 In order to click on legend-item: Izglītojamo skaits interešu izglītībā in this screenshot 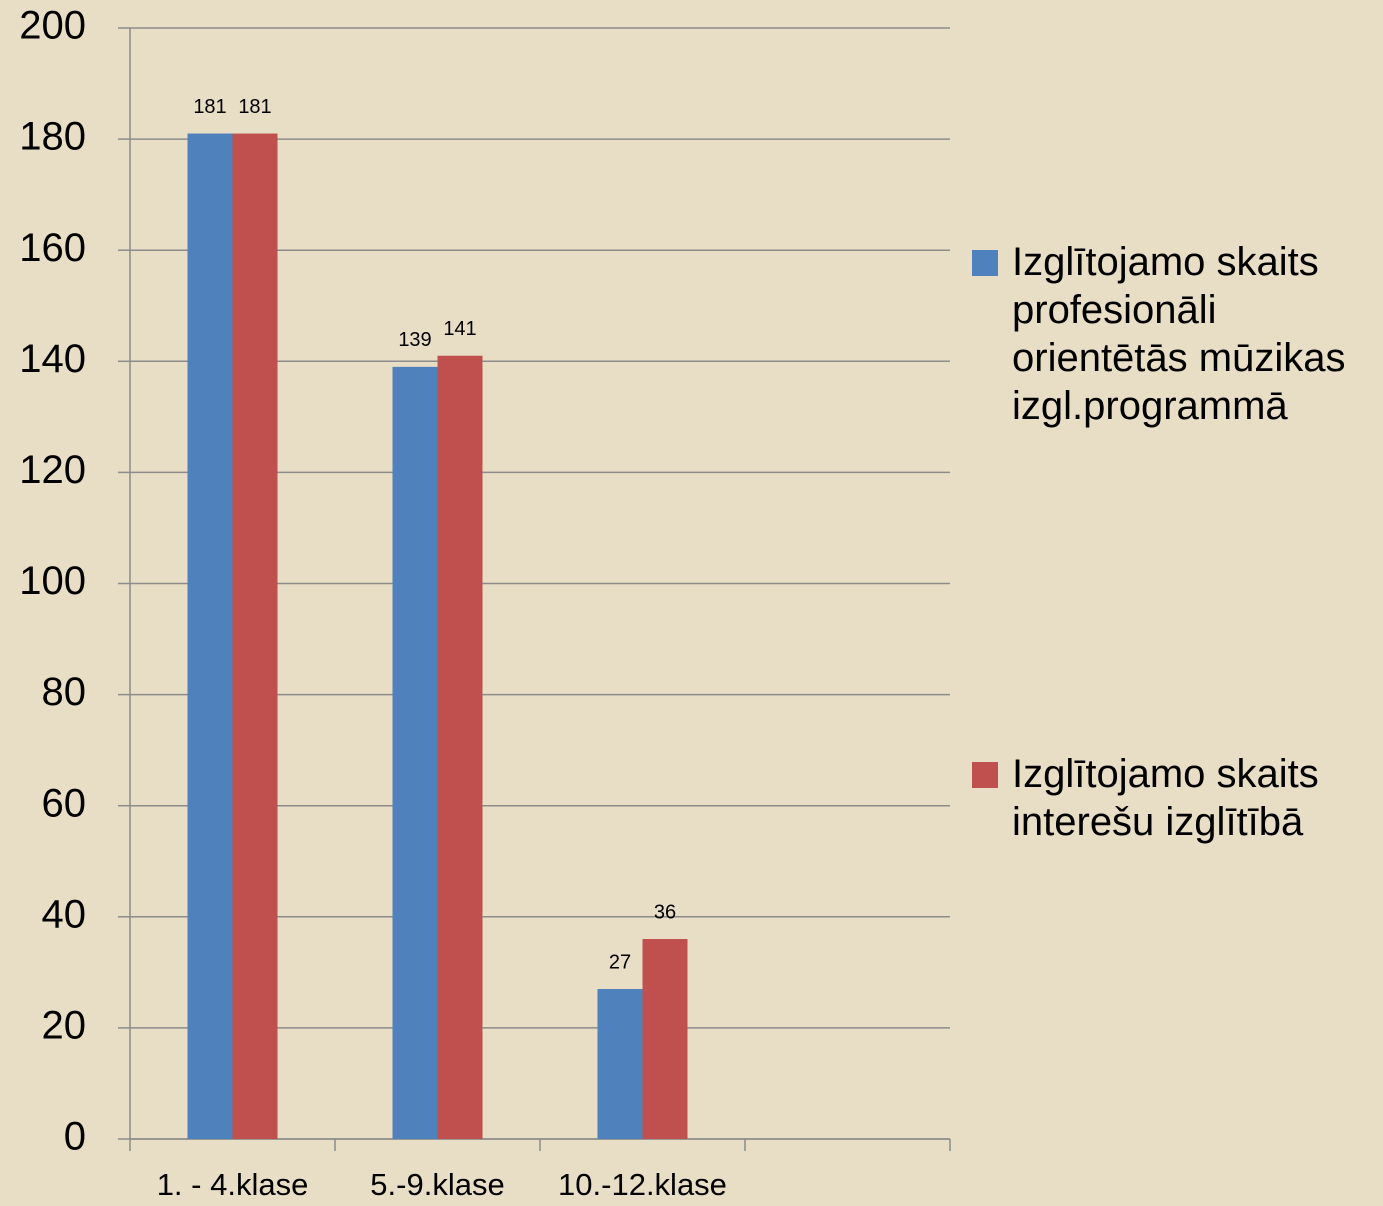, I will do `click(1172, 798)`.